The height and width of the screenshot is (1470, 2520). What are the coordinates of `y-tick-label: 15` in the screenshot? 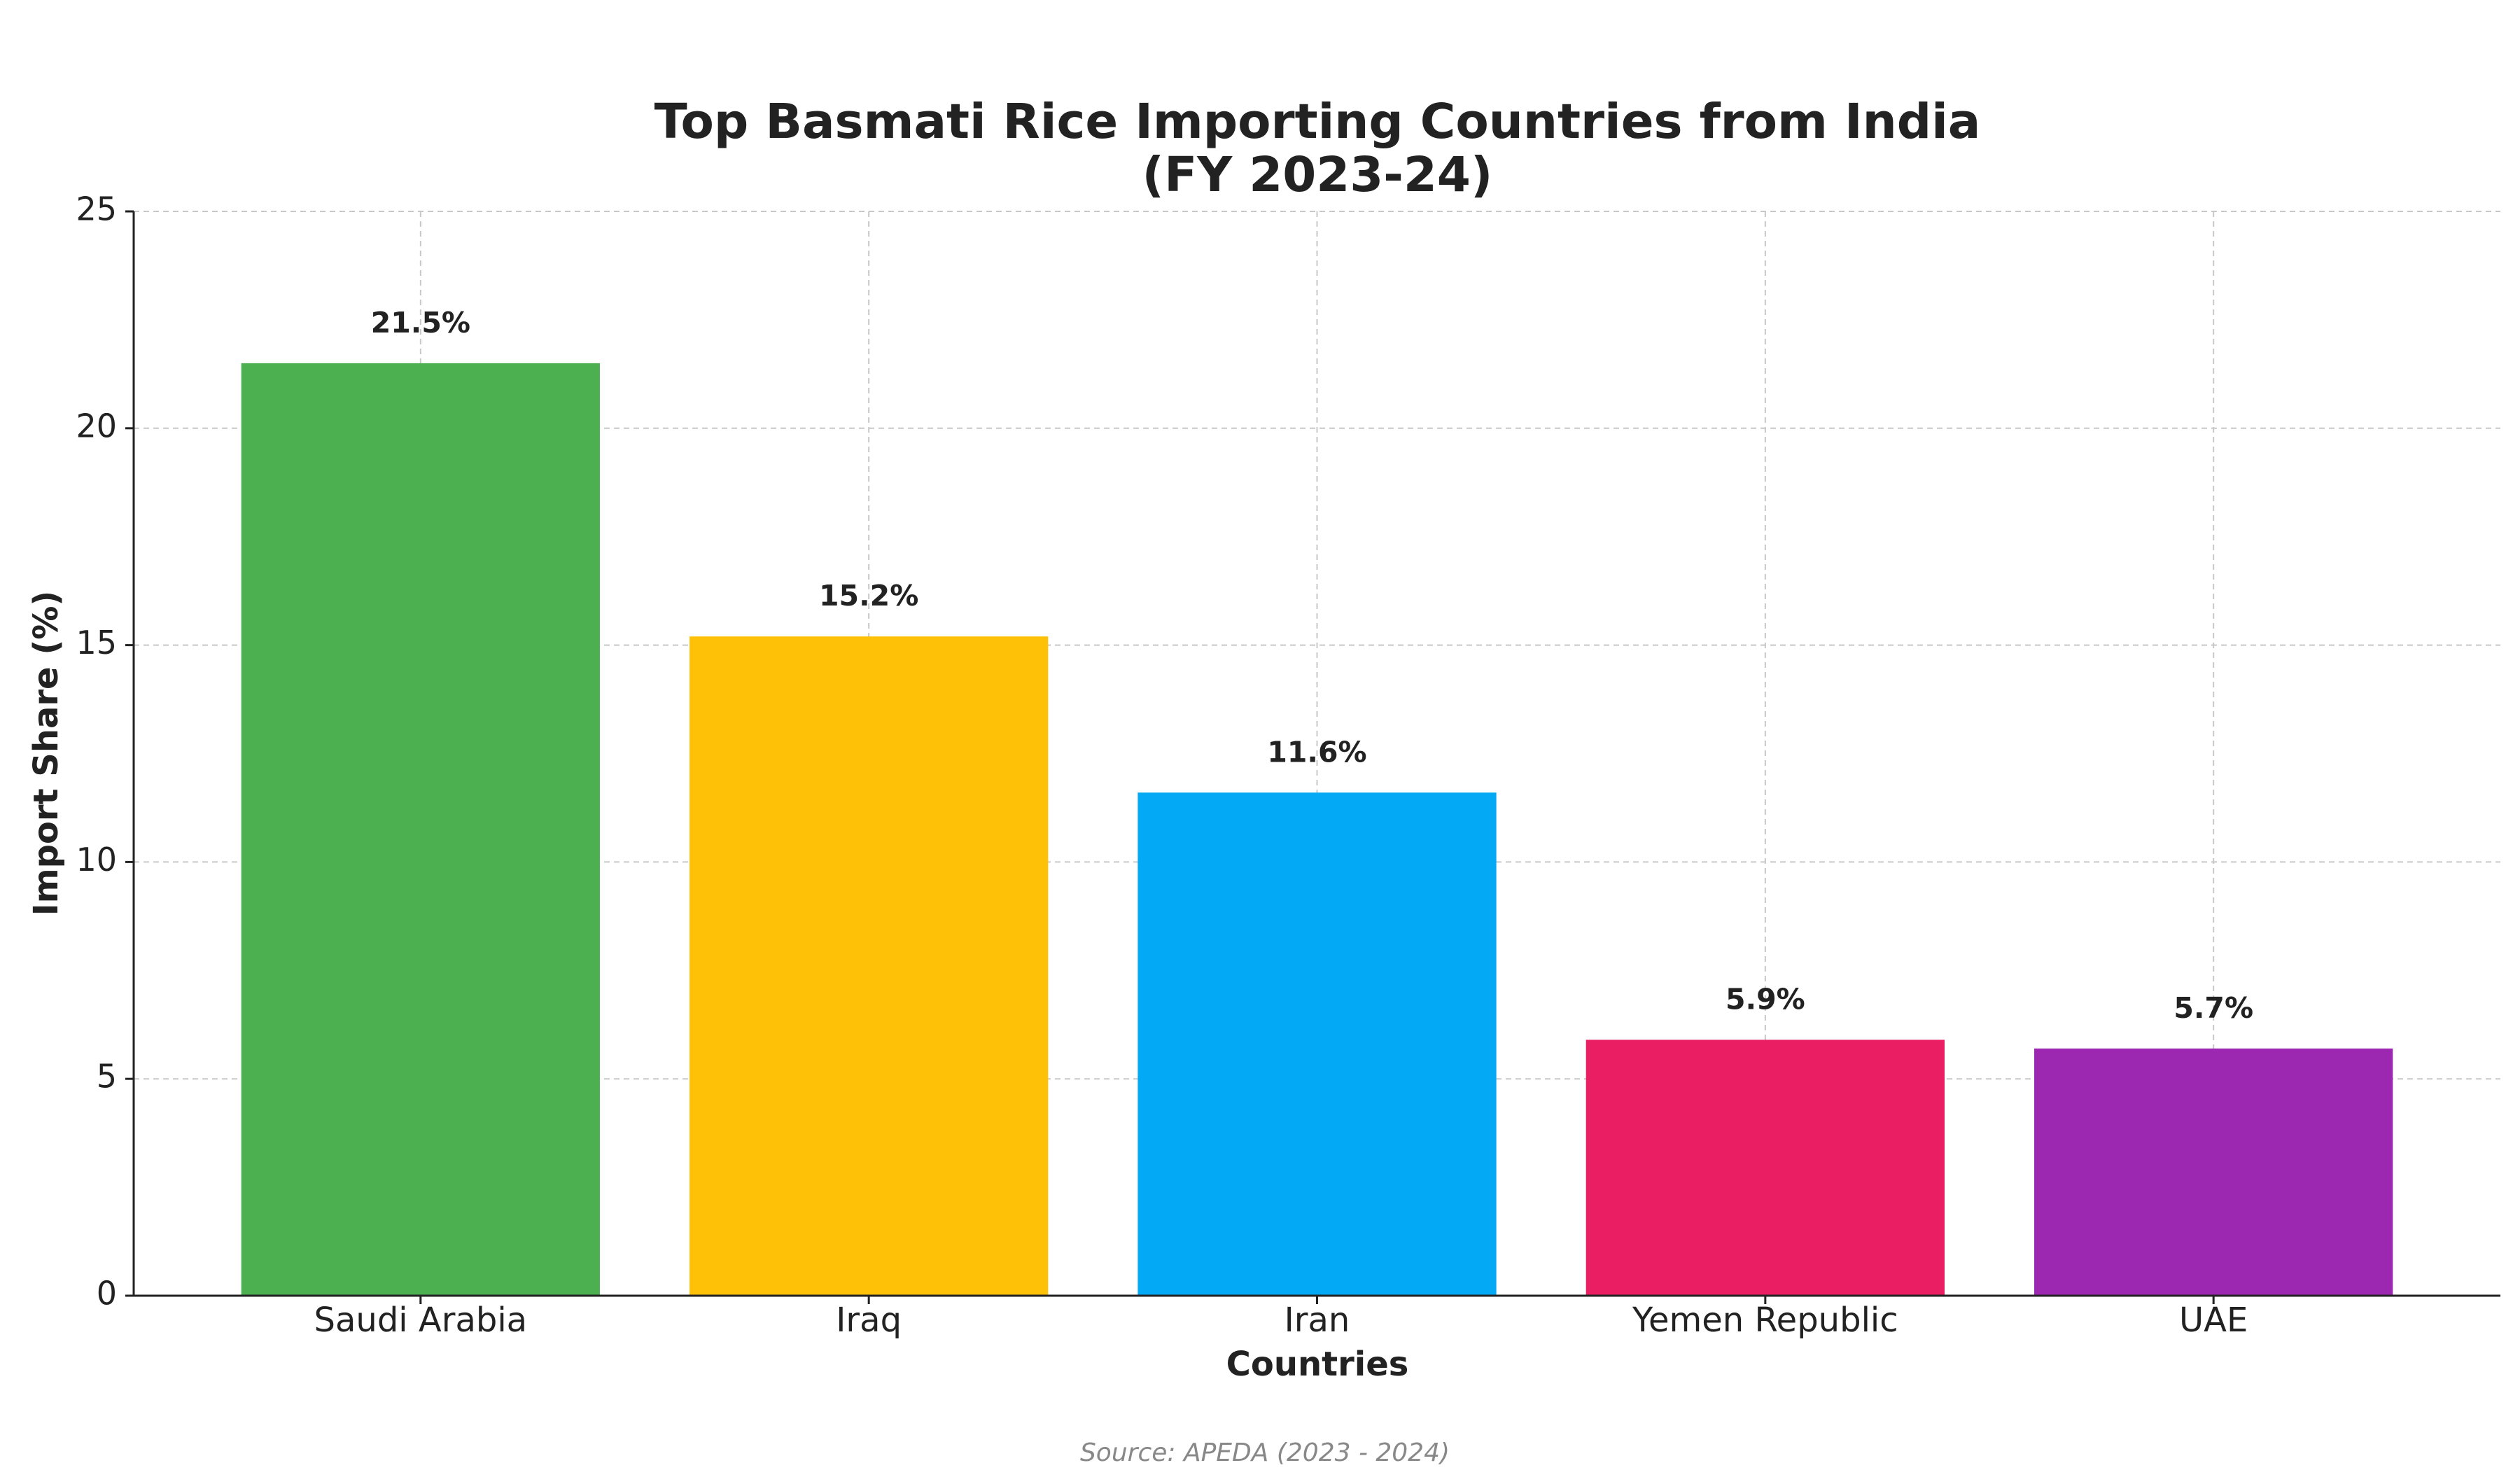 It's located at (96, 643).